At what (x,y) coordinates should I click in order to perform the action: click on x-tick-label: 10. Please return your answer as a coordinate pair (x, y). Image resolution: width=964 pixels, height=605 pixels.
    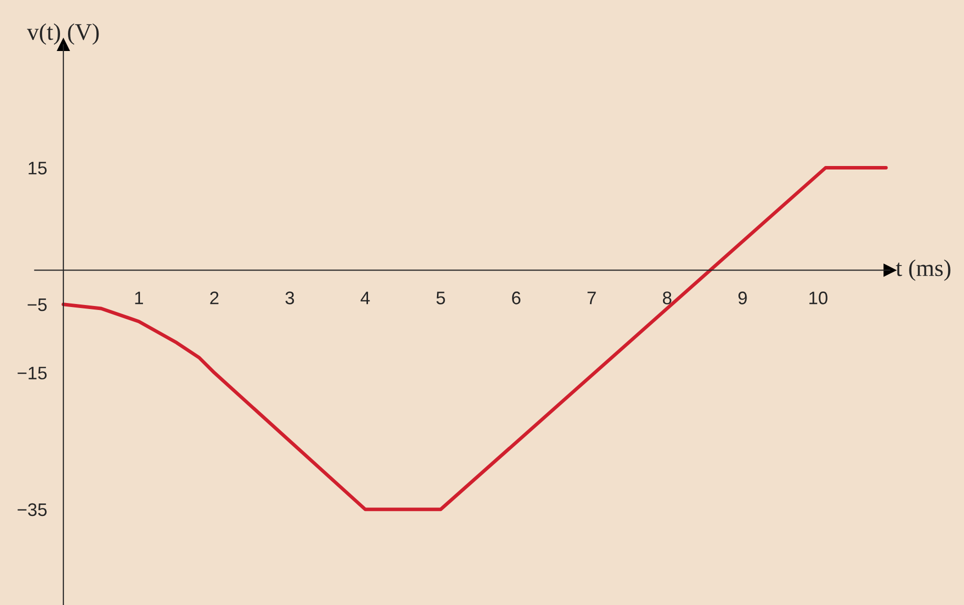
    Looking at the image, I should click on (818, 298).